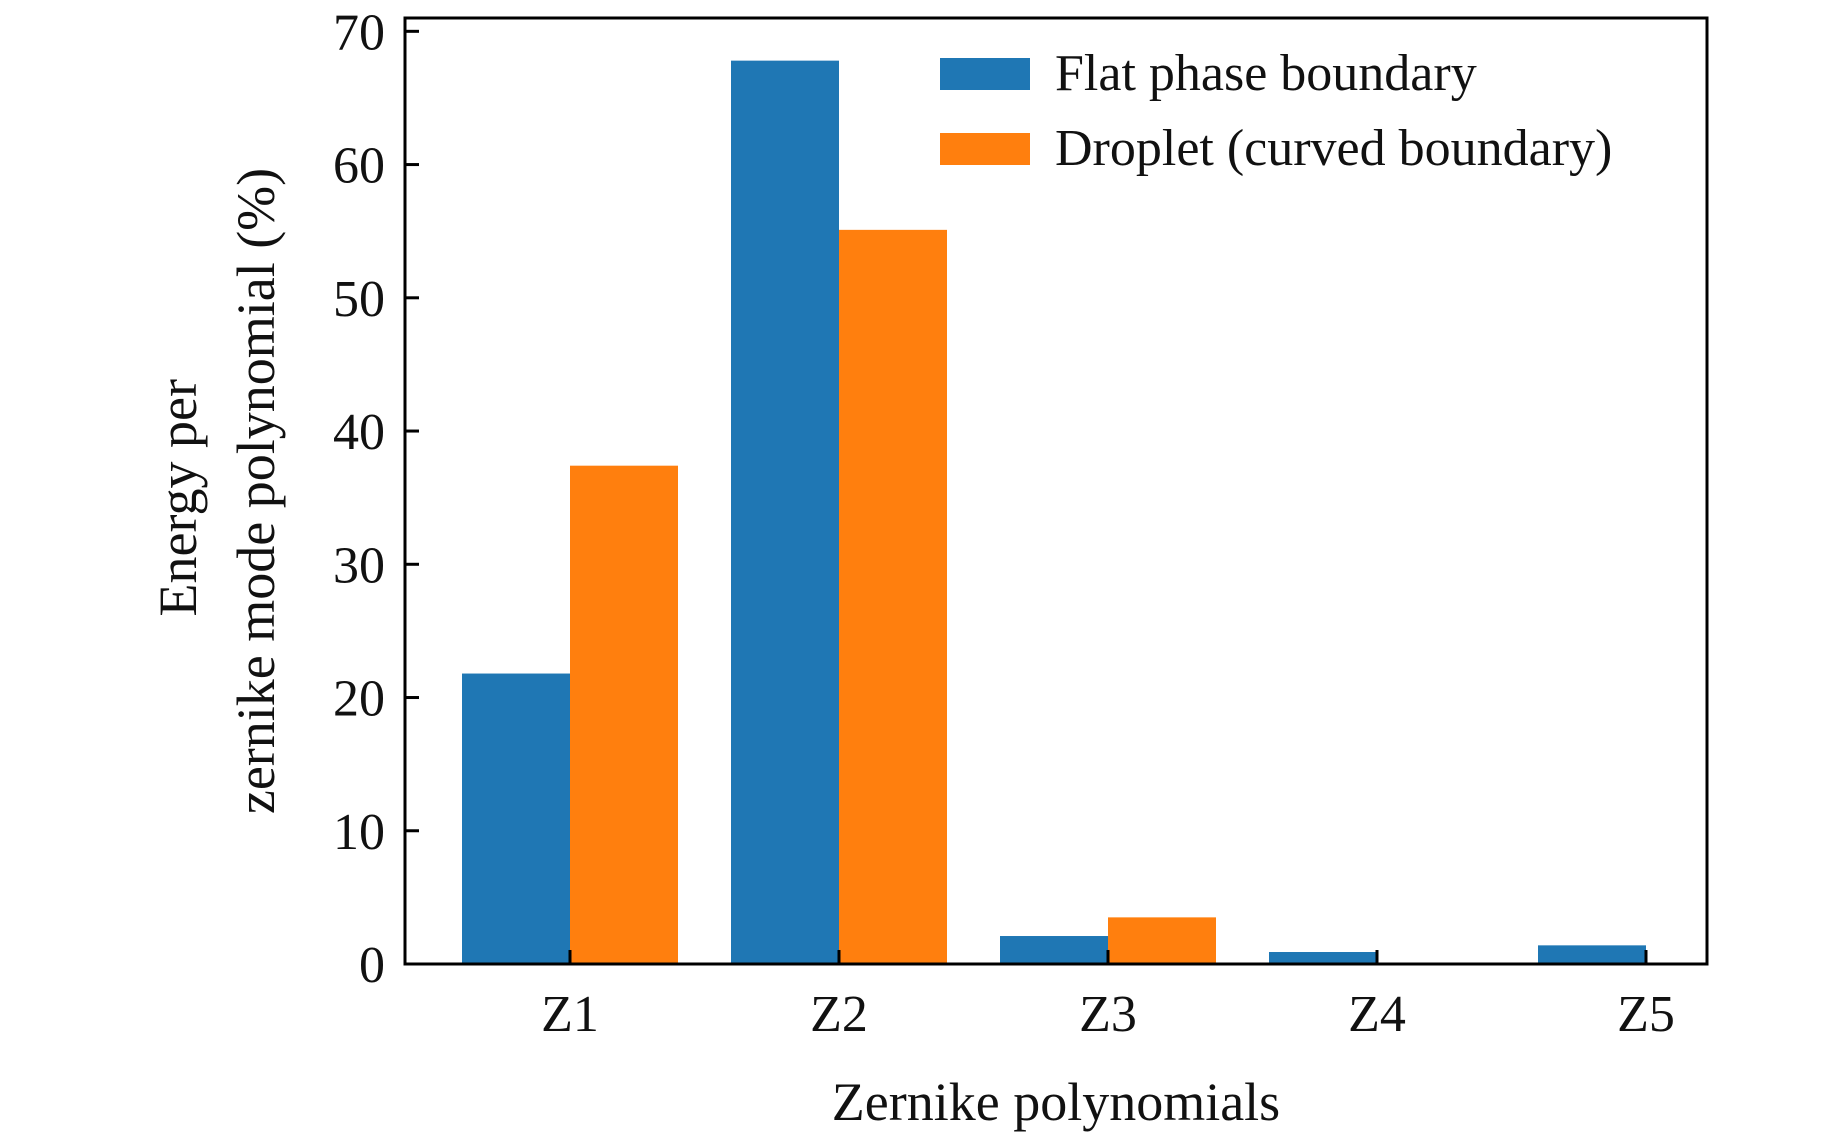 The image size is (1843, 1136). Describe the element at coordinates (359, 432) in the screenshot. I see `y-tick-label: 40` at that location.